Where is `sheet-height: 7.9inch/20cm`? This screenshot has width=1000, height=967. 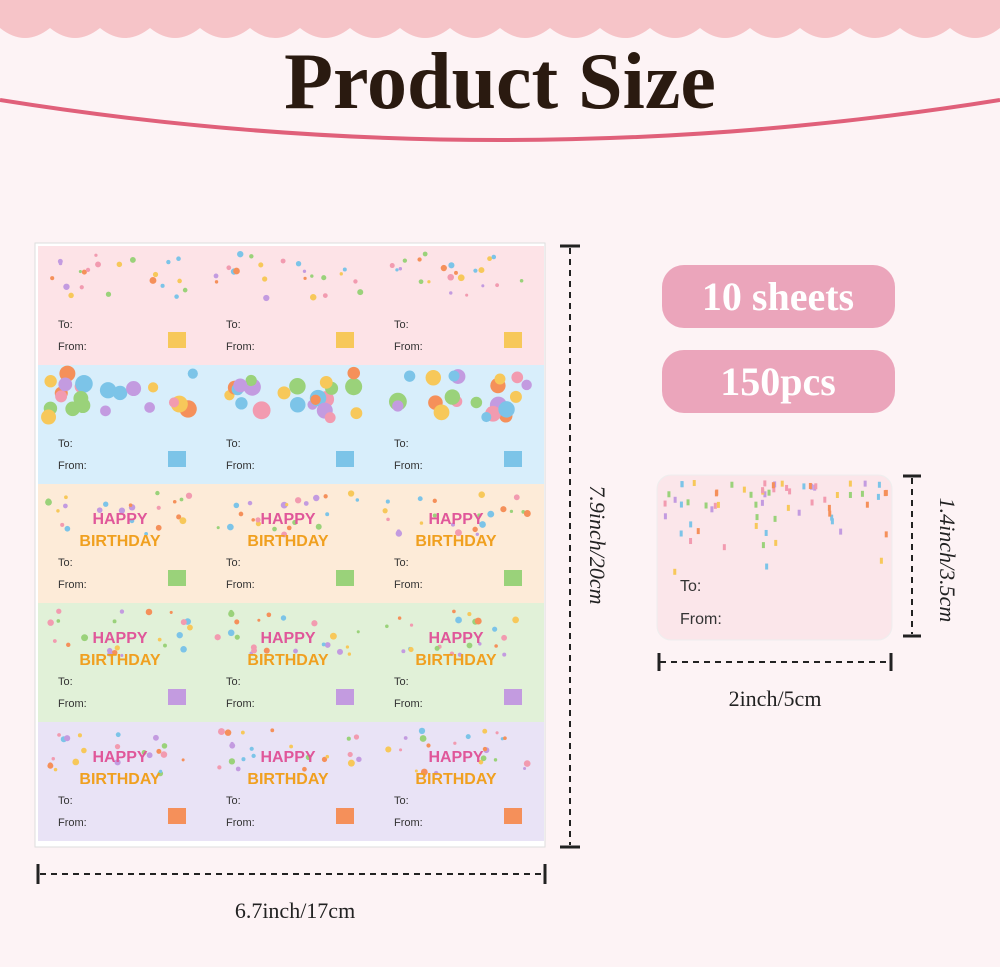
sheet-height: 7.9inch/20cm is located at coordinates (597, 544).